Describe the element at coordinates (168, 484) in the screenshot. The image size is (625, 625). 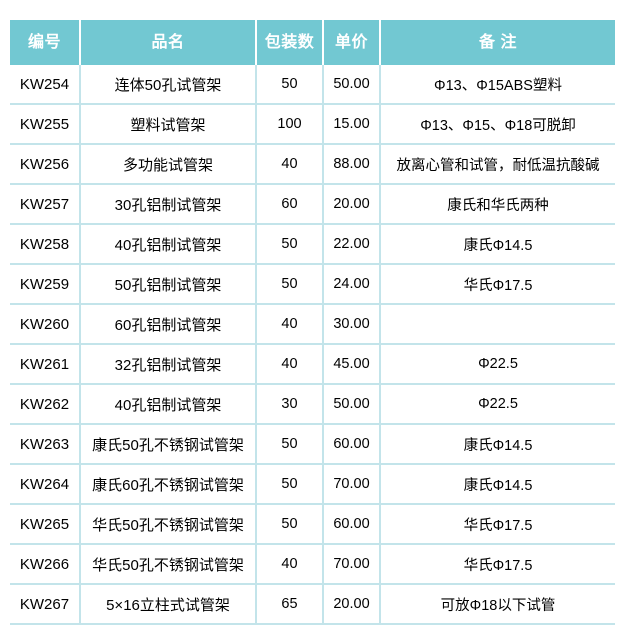
I see `cell-product-name: 康氏60孔不锈钢试管架` at that location.